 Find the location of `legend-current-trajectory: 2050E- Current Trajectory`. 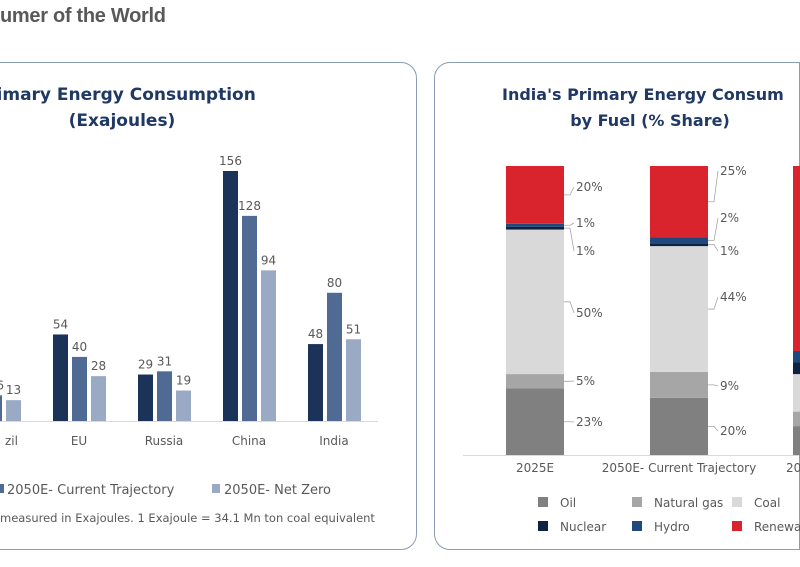

legend-current-trajectory: 2050E- Current Trajectory is located at coordinates (91, 490).